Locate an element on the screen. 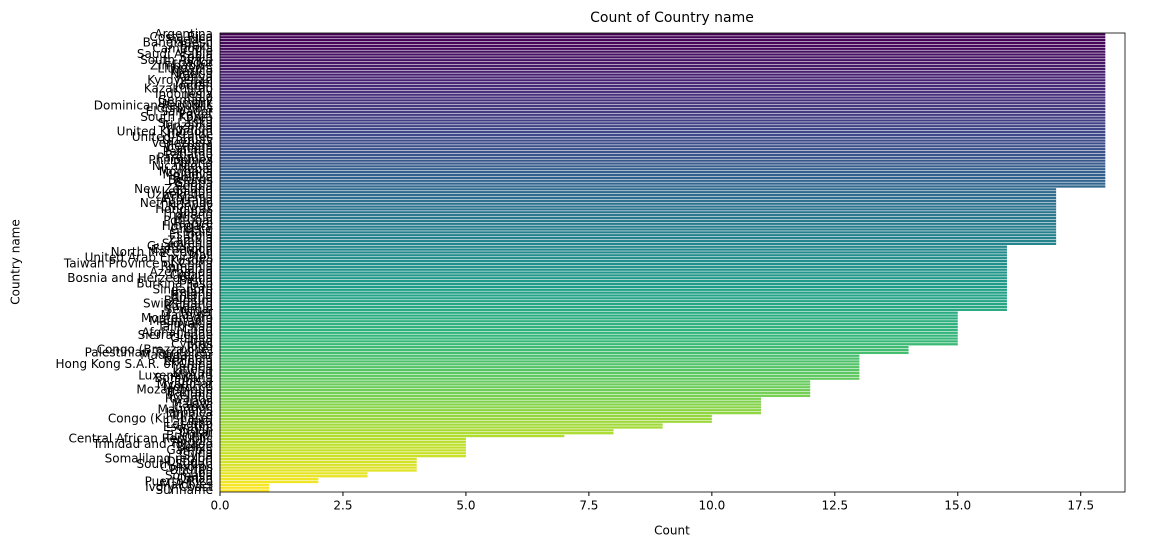  x-tick-label: 10.0 is located at coordinates (711, 506).